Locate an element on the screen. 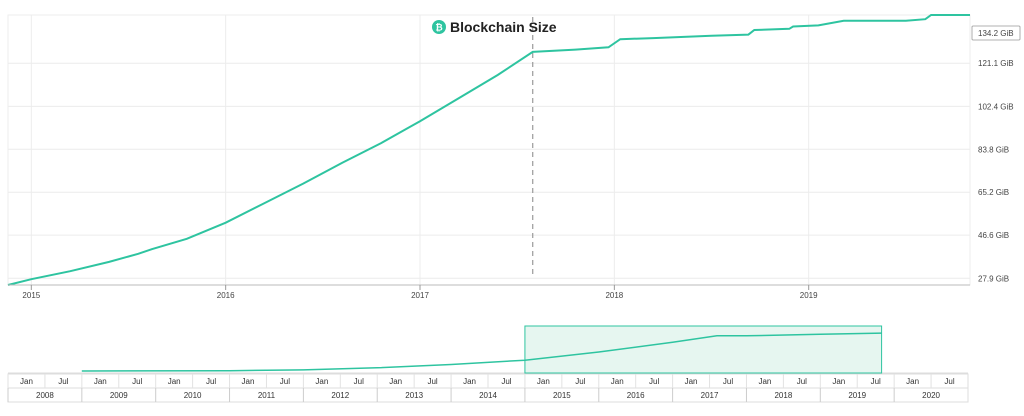  year-label: 2010 is located at coordinates (193, 395).